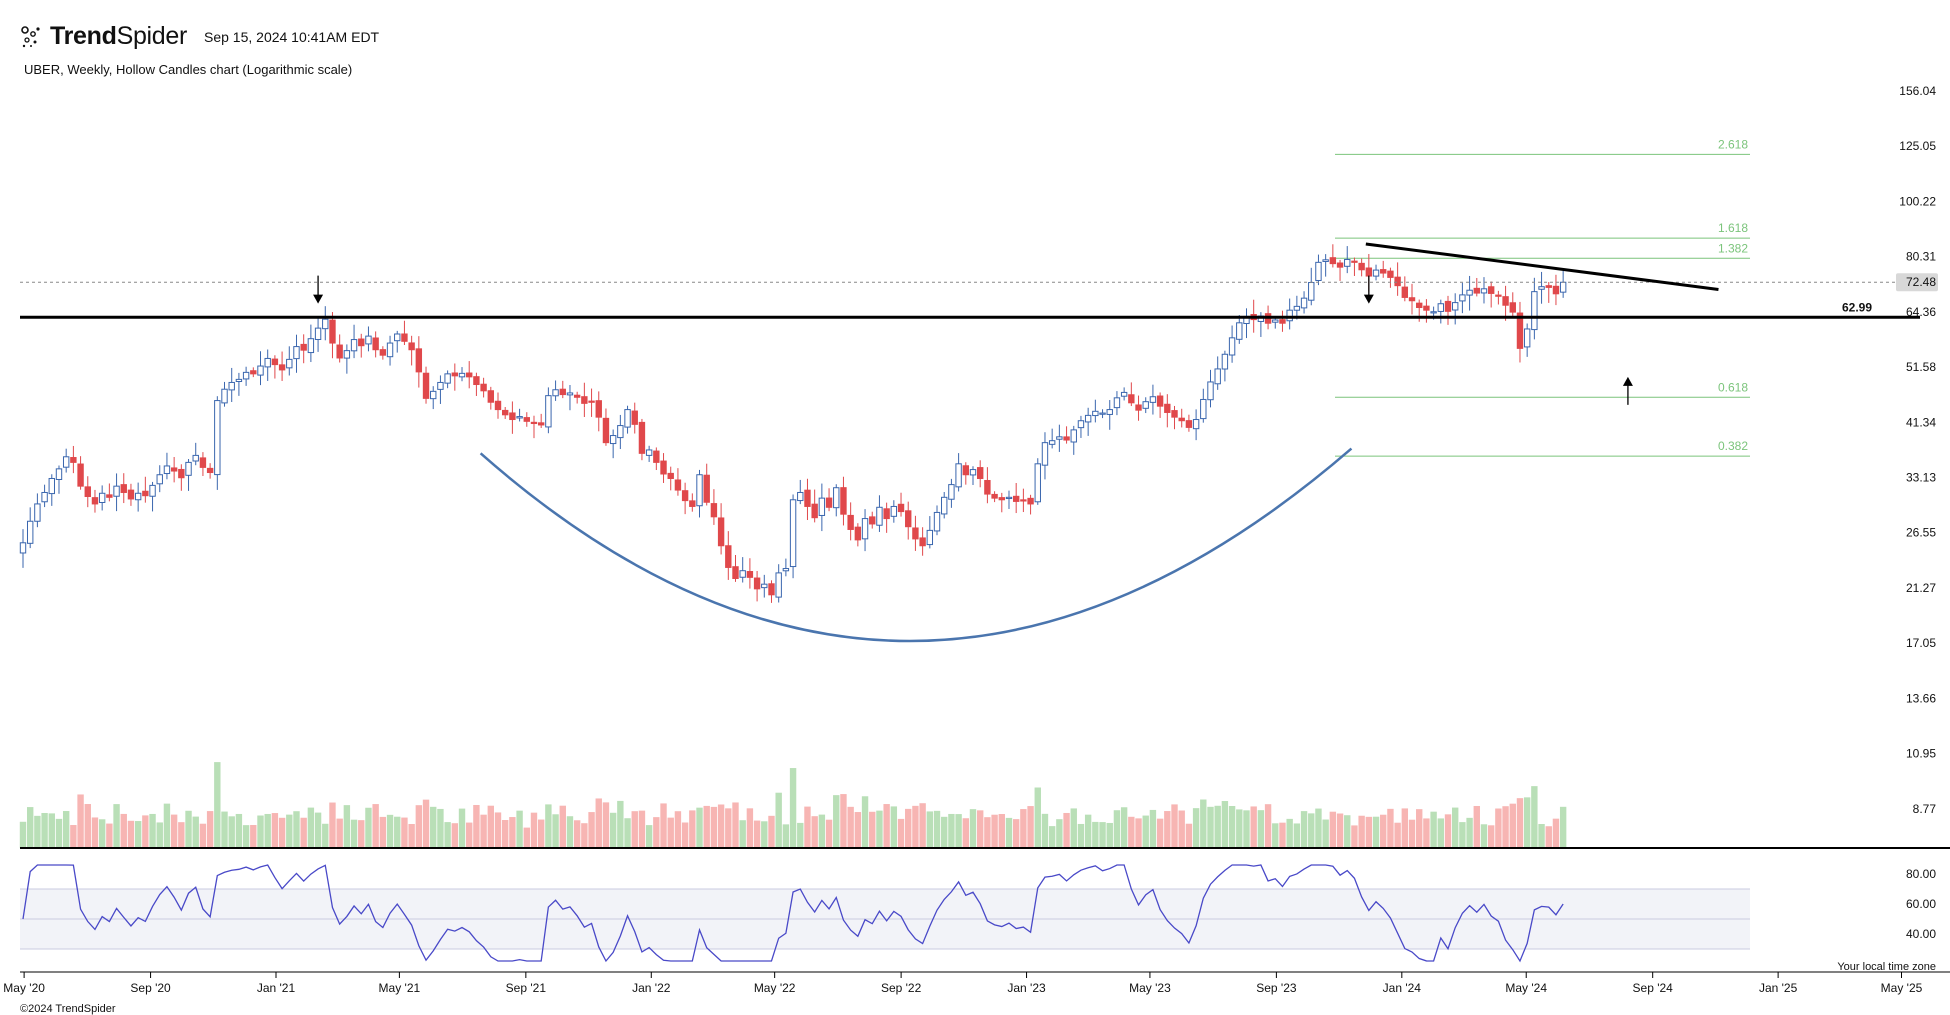 The width and height of the screenshot is (1950, 1015). Describe the element at coordinates (970, 280) in the screenshot. I see `drawn-lines` at that location.